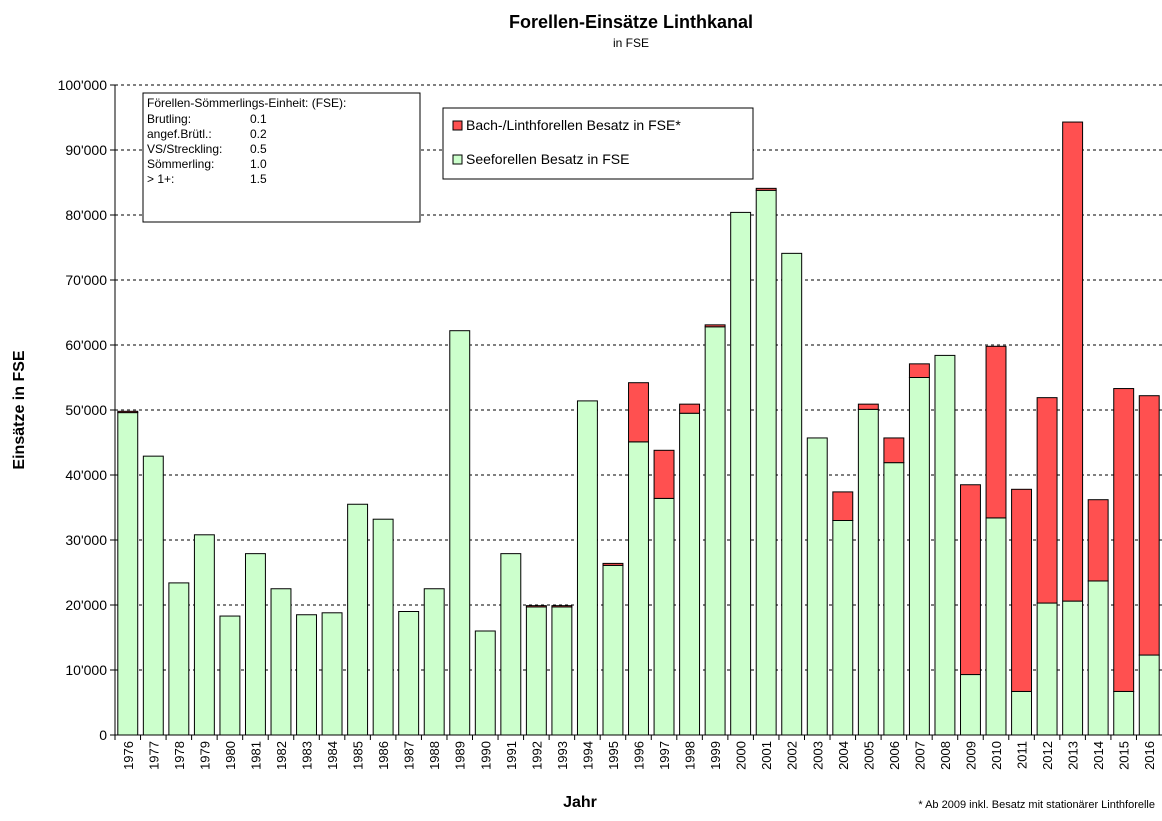  What do you see at coordinates (792, 755) in the screenshot?
I see `x-tick-label: 2002` at bounding box center [792, 755].